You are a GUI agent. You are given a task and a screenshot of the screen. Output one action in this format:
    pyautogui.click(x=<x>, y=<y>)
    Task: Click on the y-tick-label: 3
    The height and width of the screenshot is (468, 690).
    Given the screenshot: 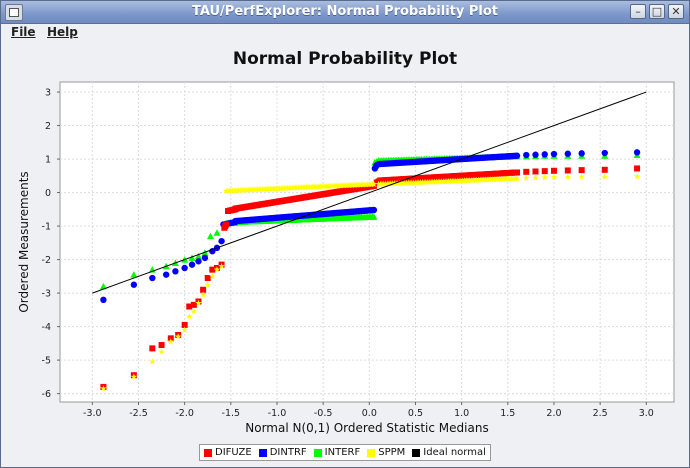 What is the action you would take?
    pyautogui.click(x=48, y=93)
    